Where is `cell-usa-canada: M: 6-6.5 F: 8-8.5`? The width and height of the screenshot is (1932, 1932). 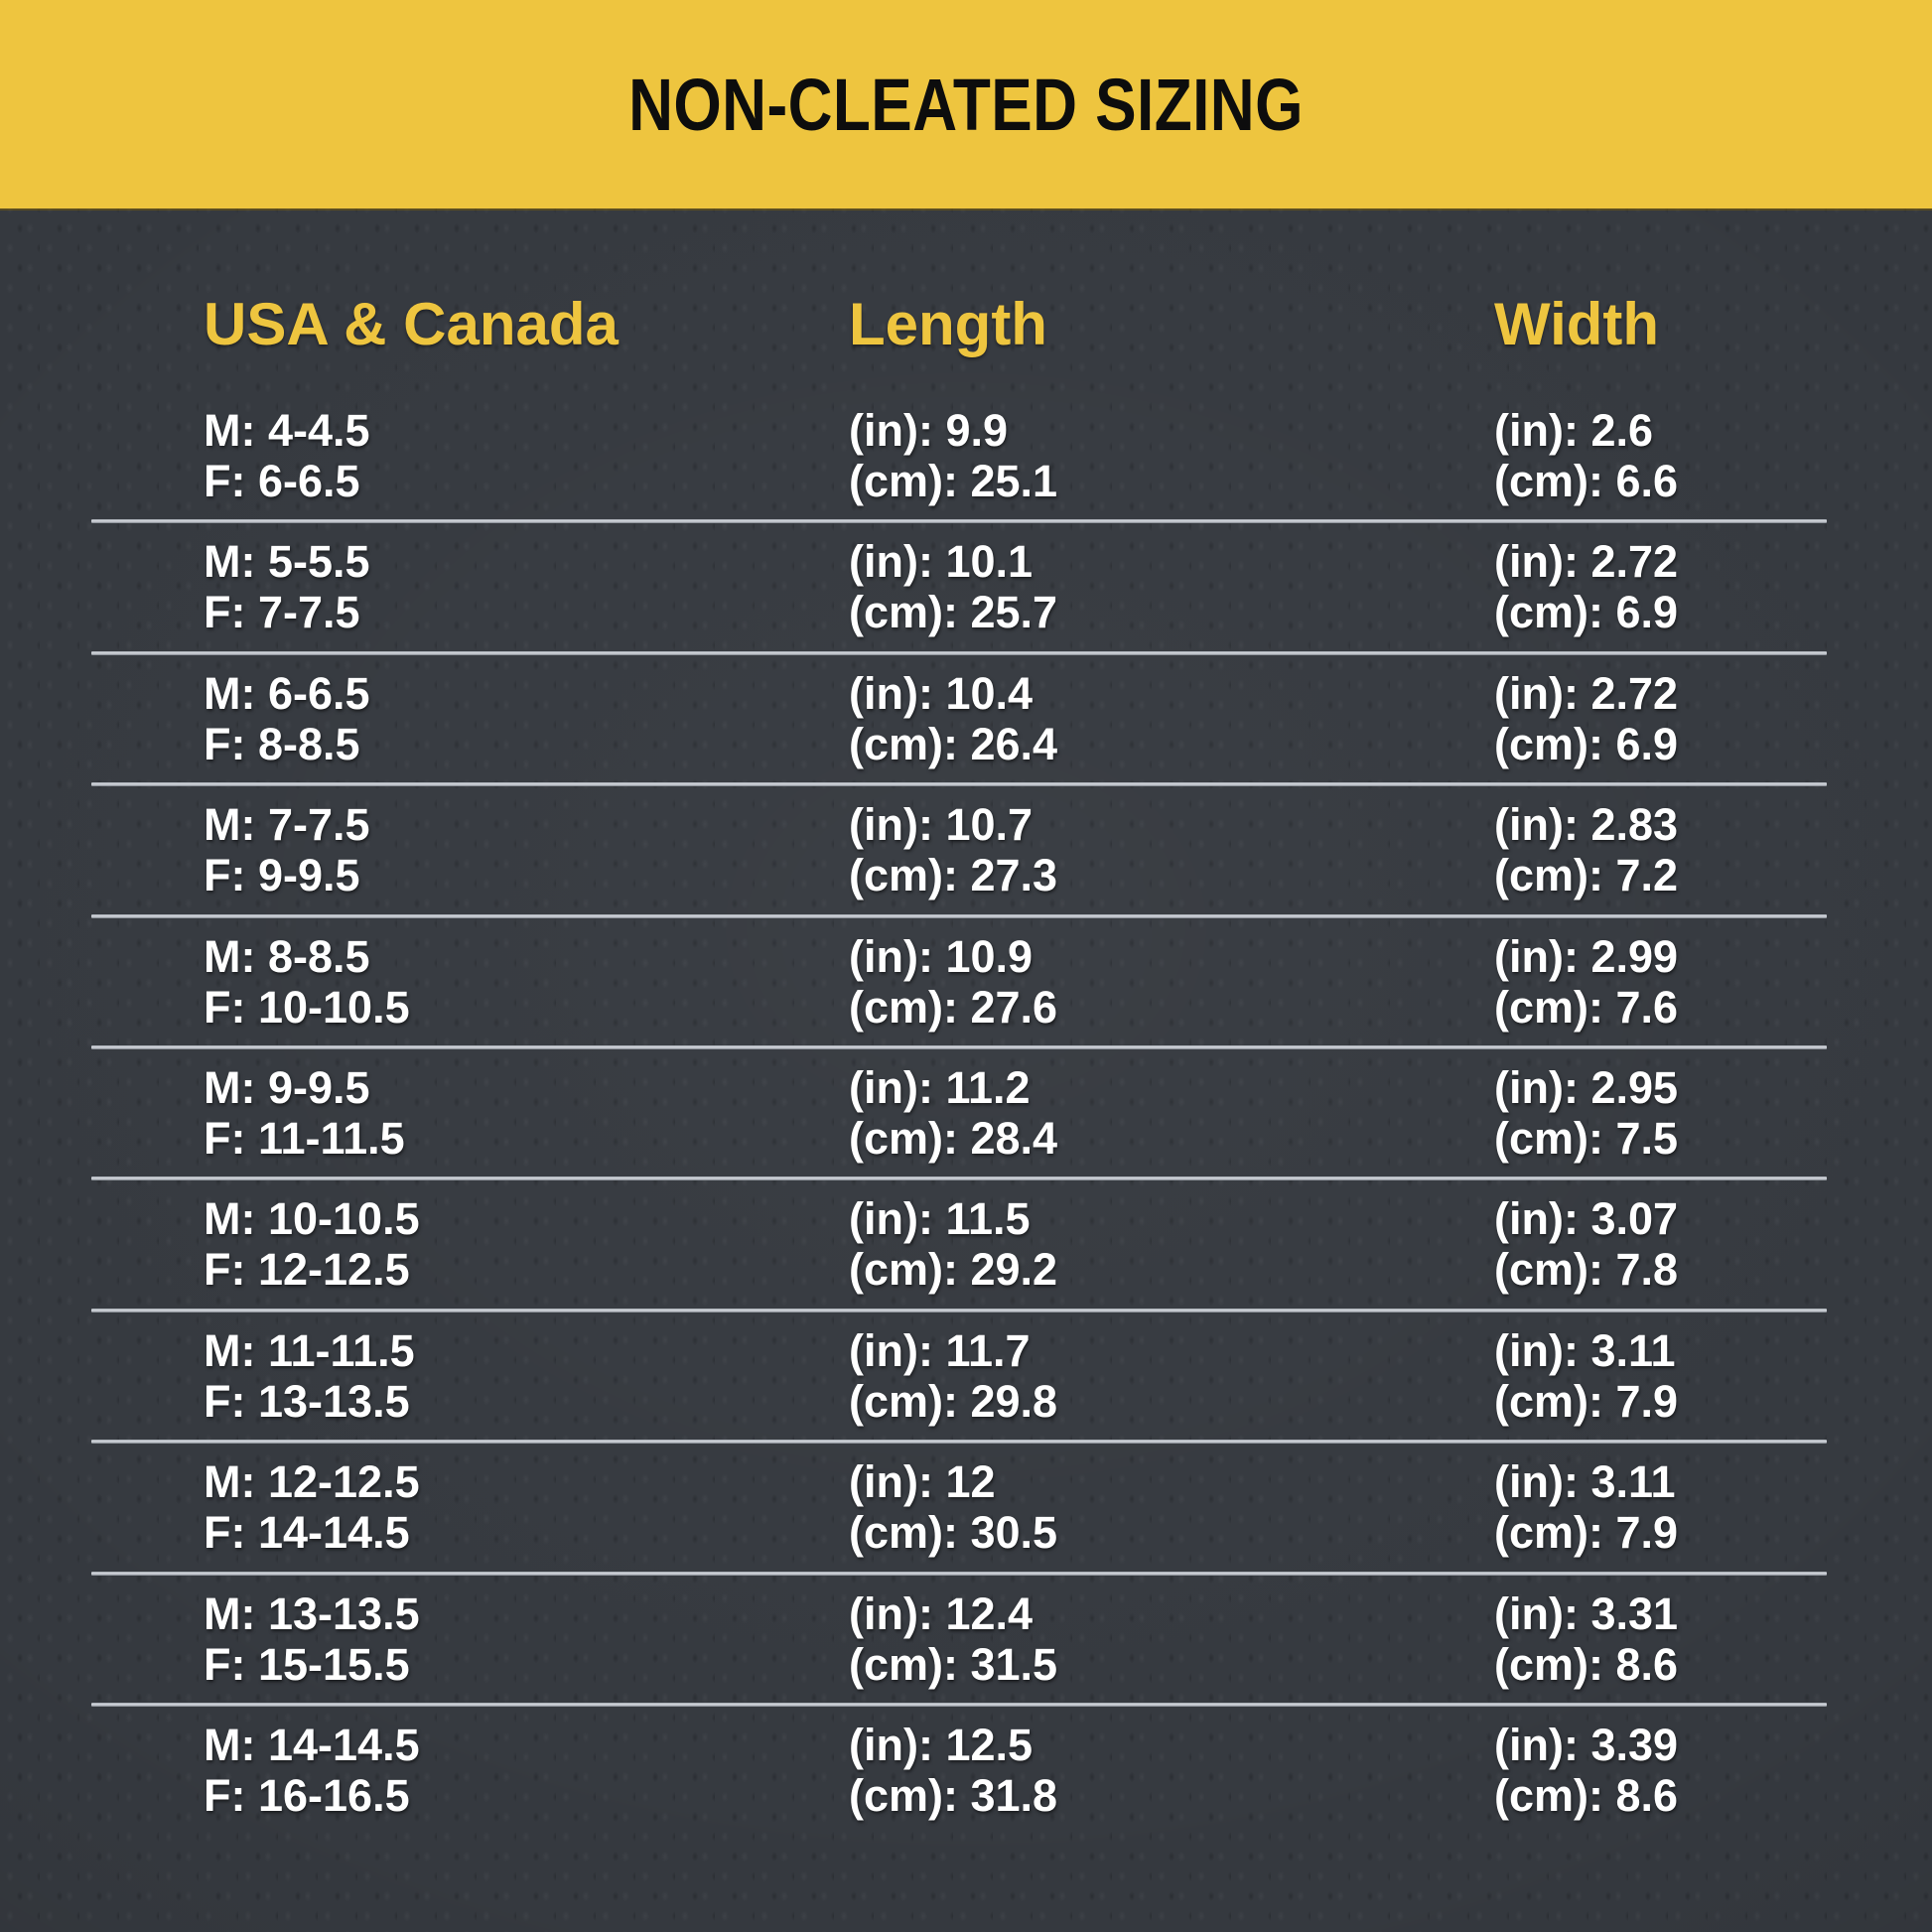 cell-usa-canada: M: 6-6.5 F: 8-8.5 is located at coordinates (287, 719).